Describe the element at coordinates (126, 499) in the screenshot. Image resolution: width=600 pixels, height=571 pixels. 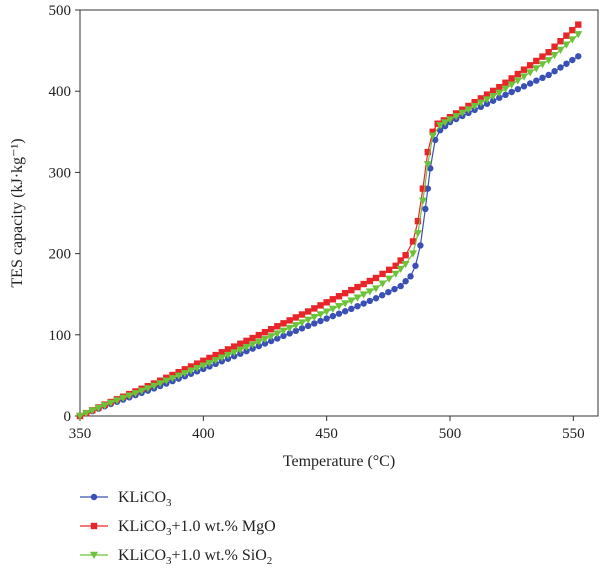
I see `legend-entry-1: KLiCO3` at that location.